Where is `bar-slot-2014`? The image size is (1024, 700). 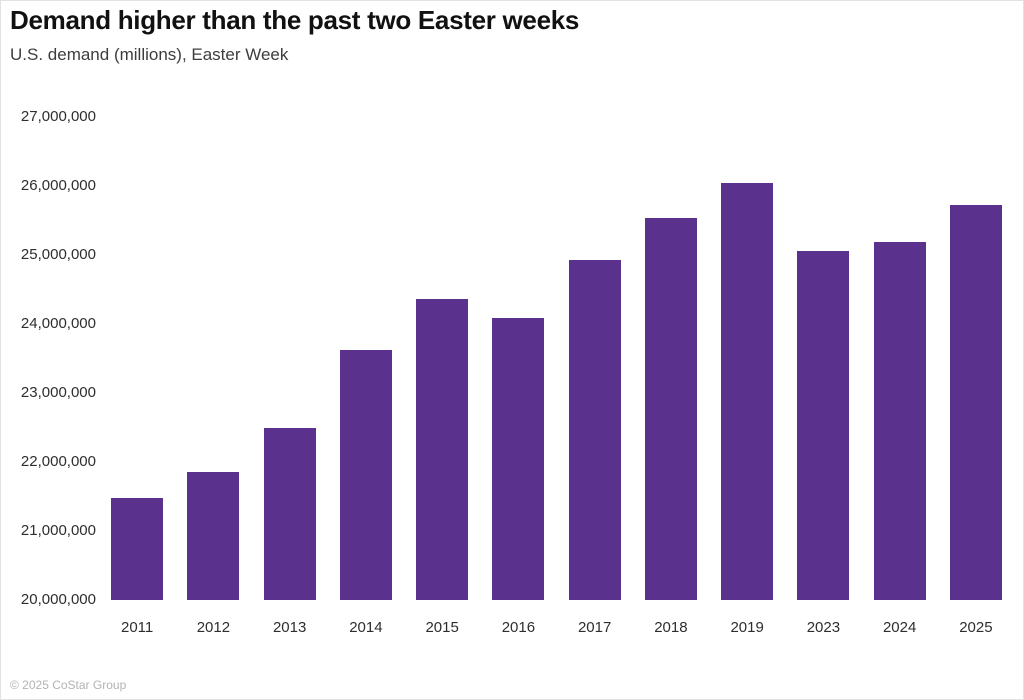 bar-slot-2014 is located at coordinates (366, 358).